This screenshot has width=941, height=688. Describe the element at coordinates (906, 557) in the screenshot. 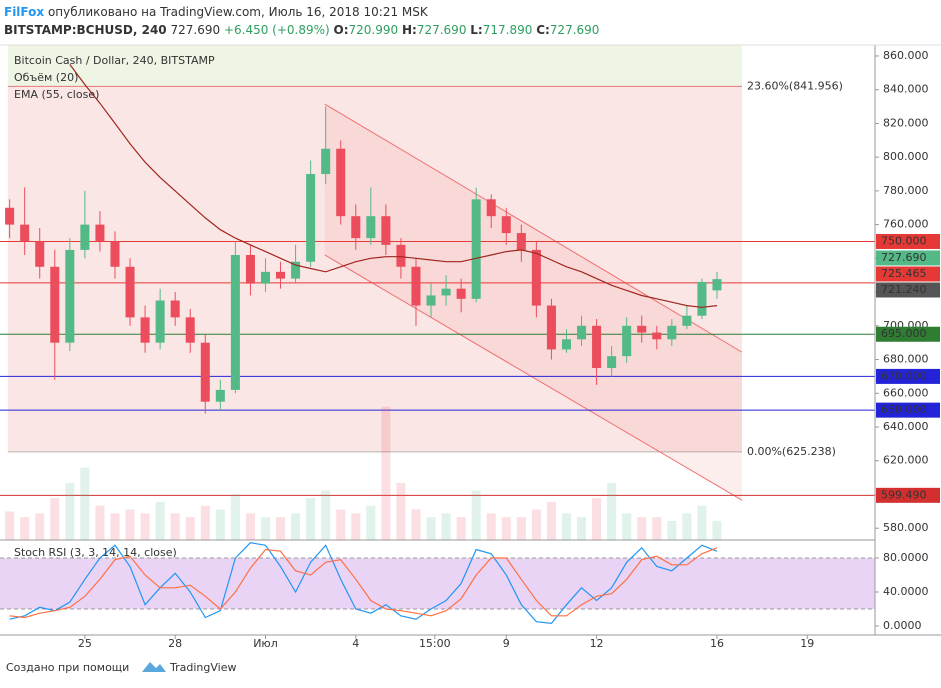

I see `stoch-tick-label: 80.0000` at that location.